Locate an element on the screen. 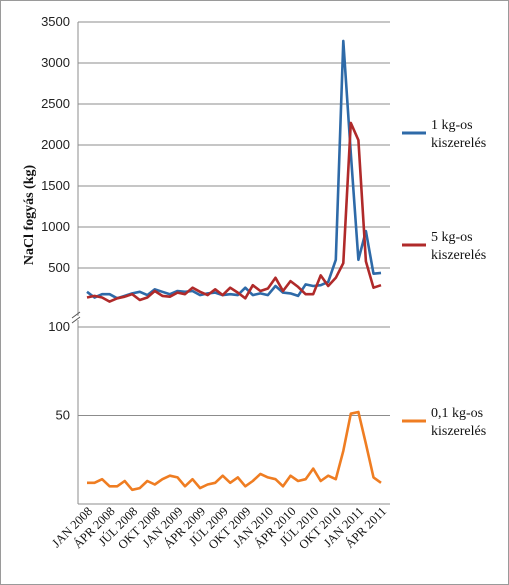 This screenshot has width=509, height=585. y-axis-label: NaCl fogyás (kg) is located at coordinates (29, 215).